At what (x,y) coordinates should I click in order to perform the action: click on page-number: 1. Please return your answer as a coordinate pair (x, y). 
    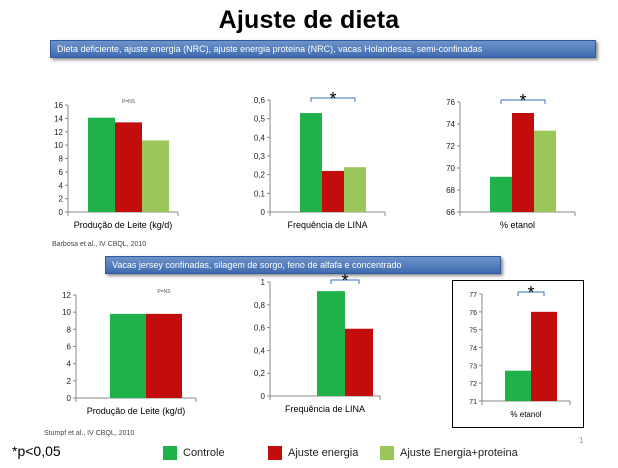
    Looking at the image, I should click on (581, 440).